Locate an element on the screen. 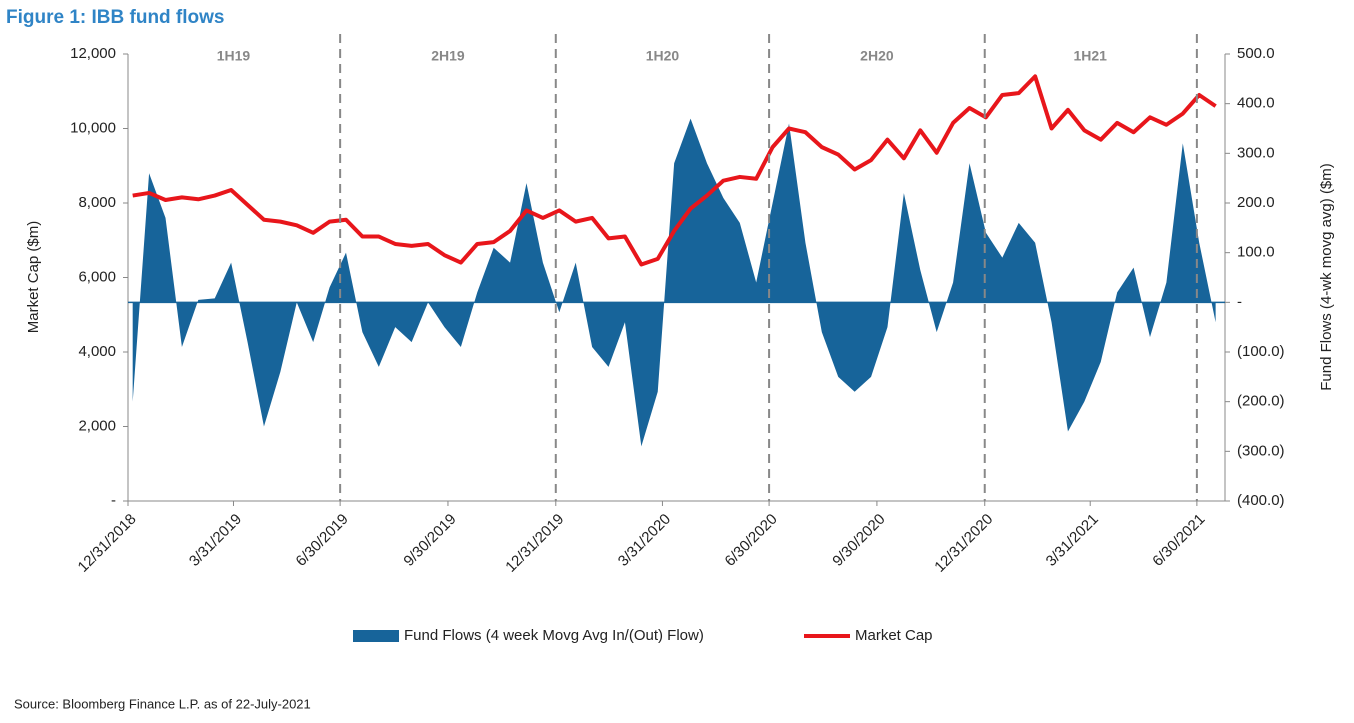  y2-tick-label: (100.0) is located at coordinates (1261, 351).